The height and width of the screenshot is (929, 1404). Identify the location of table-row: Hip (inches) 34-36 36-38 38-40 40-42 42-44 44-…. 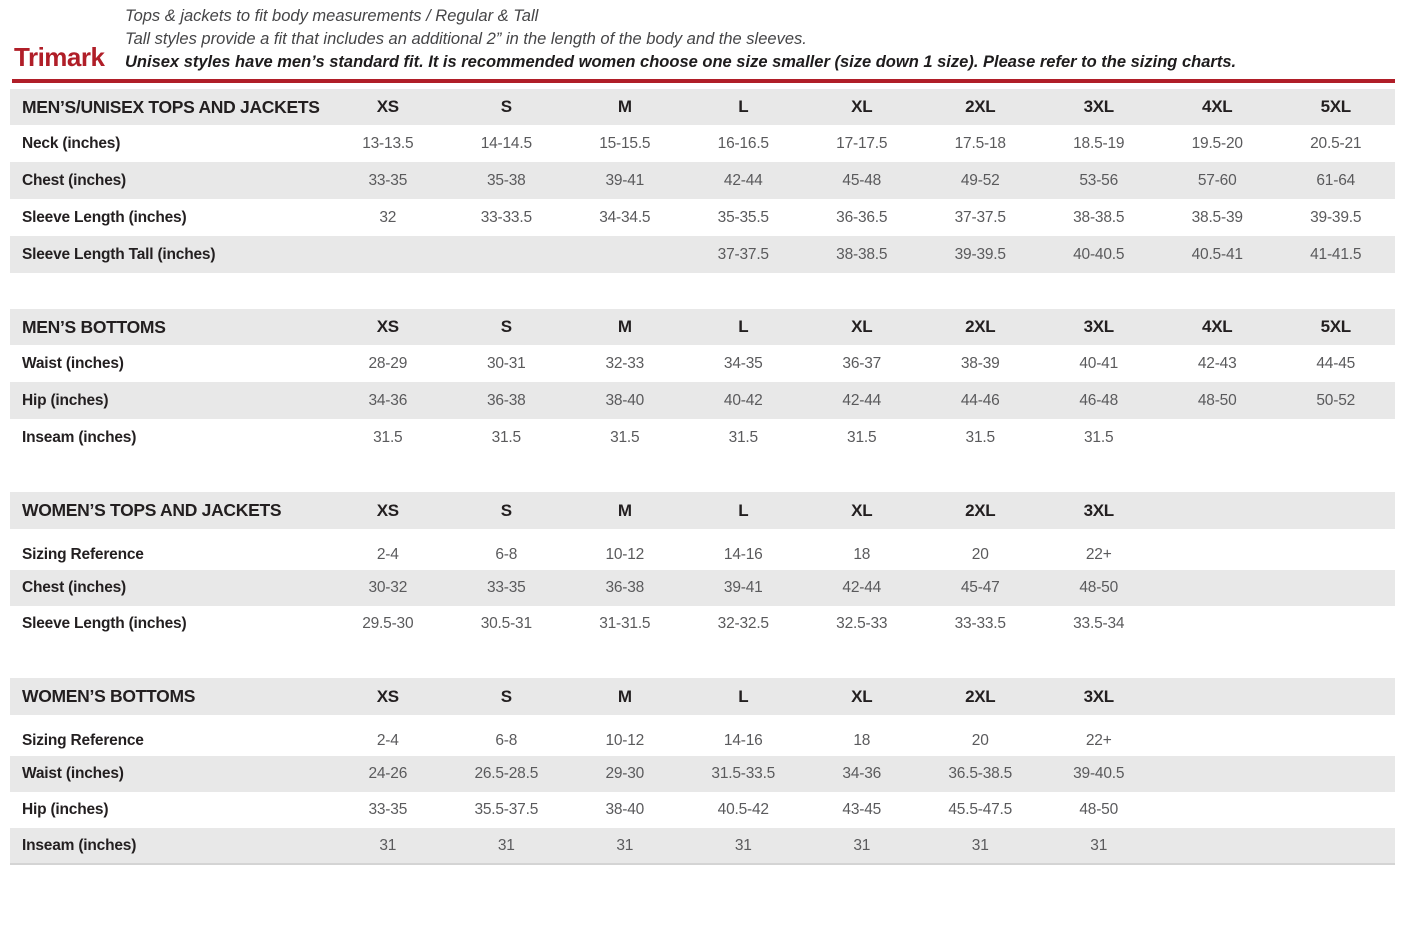
(702, 400).